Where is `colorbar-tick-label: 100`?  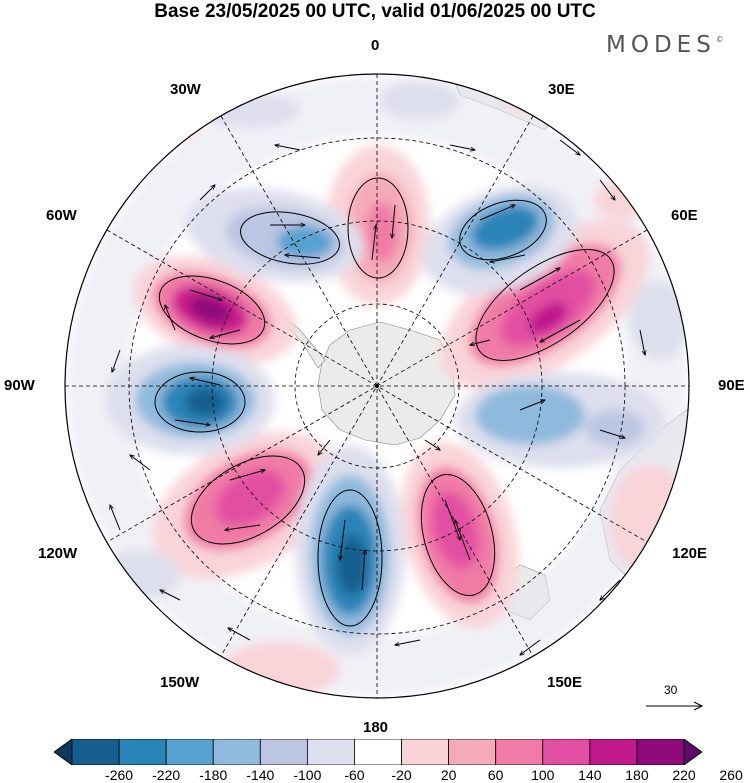
colorbar-tick-label: 100 is located at coordinates (543, 775).